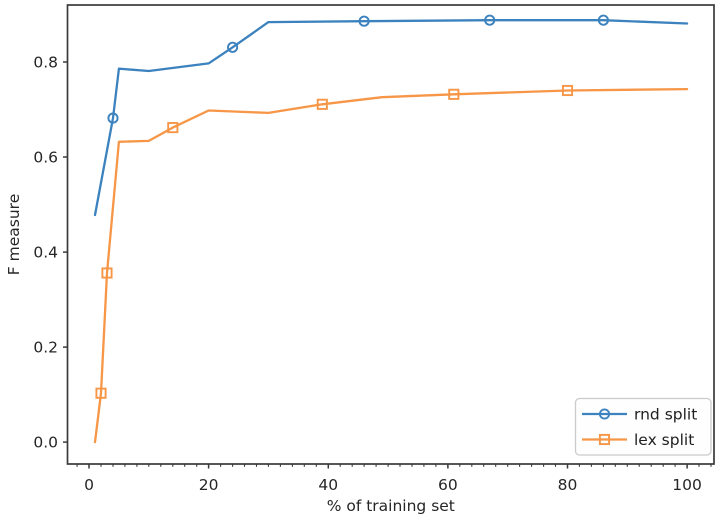 Image resolution: width=719 pixels, height=518 pixels. What do you see at coordinates (604, 439) in the screenshot?
I see `legend-marker-square` at bounding box center [604, 439].